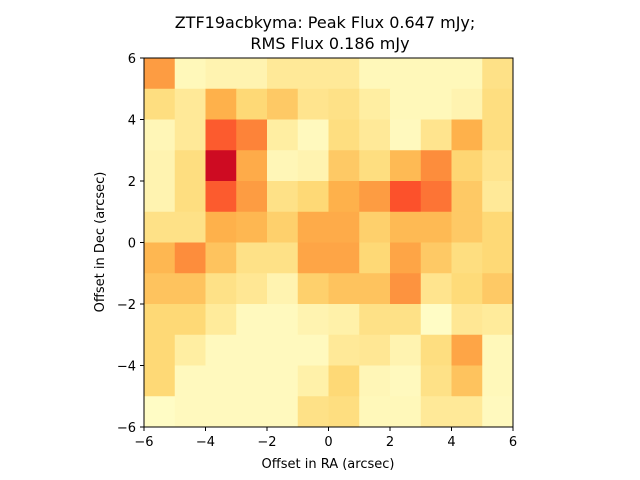 The width and height of the screenshot is (640, 480). I want to click on chart-title-line2: RMS Flux 0.186 mJy, so click(329, 43).